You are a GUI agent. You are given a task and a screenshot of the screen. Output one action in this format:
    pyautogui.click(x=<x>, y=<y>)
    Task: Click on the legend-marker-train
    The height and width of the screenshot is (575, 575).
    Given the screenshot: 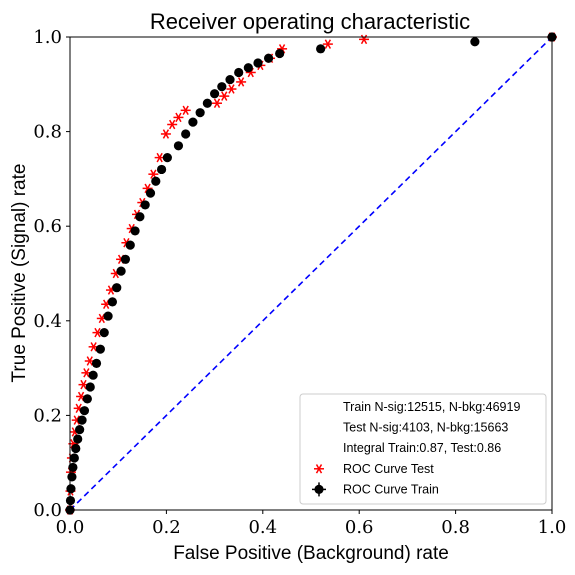 What is the action you would take?
    pyautogui.click(x=319, y=489)
    